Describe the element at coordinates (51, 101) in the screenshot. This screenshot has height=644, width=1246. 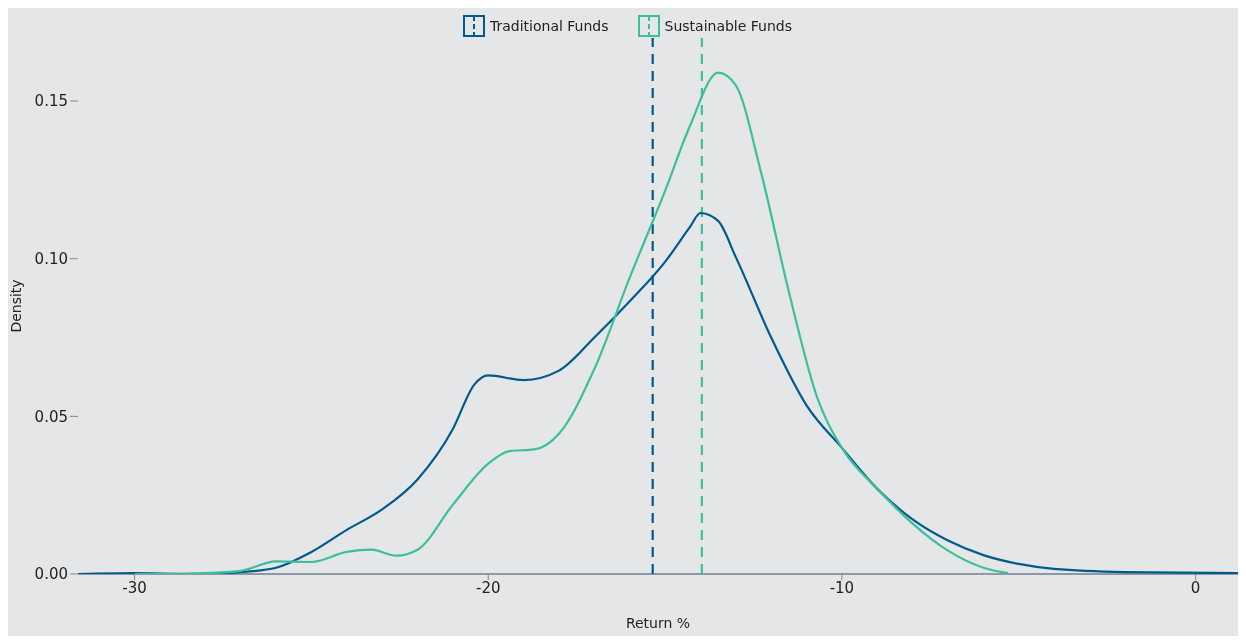
I see `y-tick-label: 0.15` at that location.